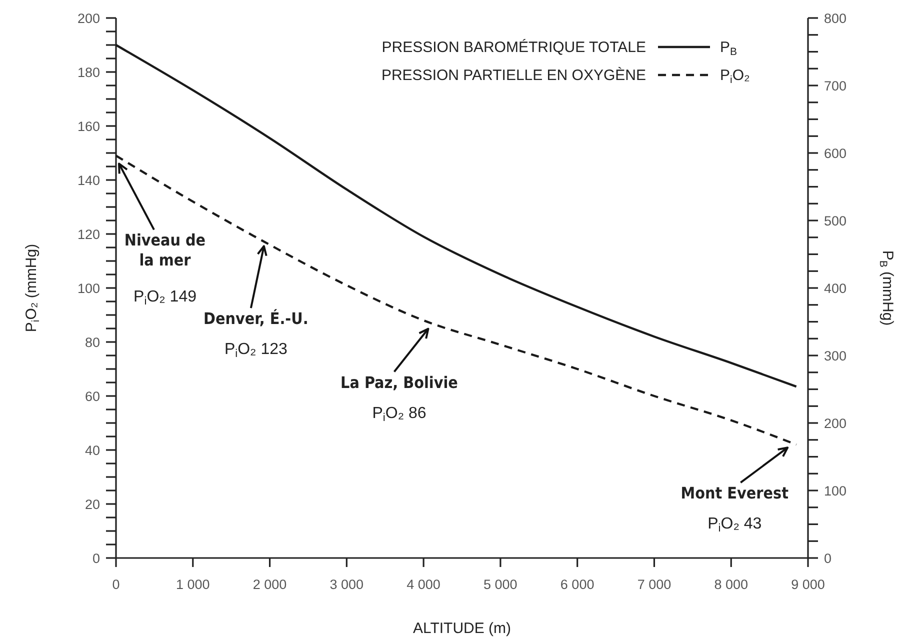 This screenshot has width=911, height=641. I want to click on y2-tick-label: 500, so click(835, 221).